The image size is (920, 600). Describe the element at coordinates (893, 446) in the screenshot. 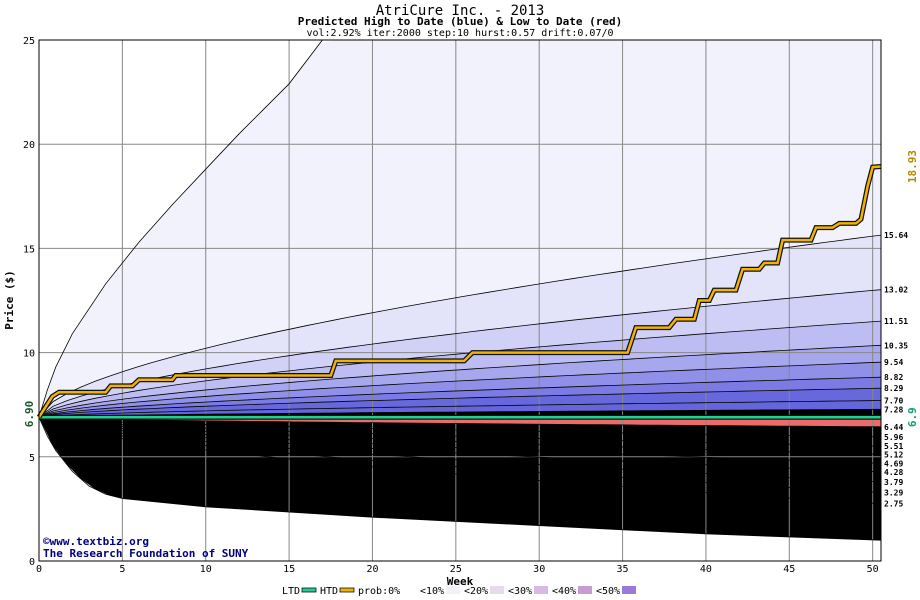

I see `low-percentile-label: 5.51` at that location.